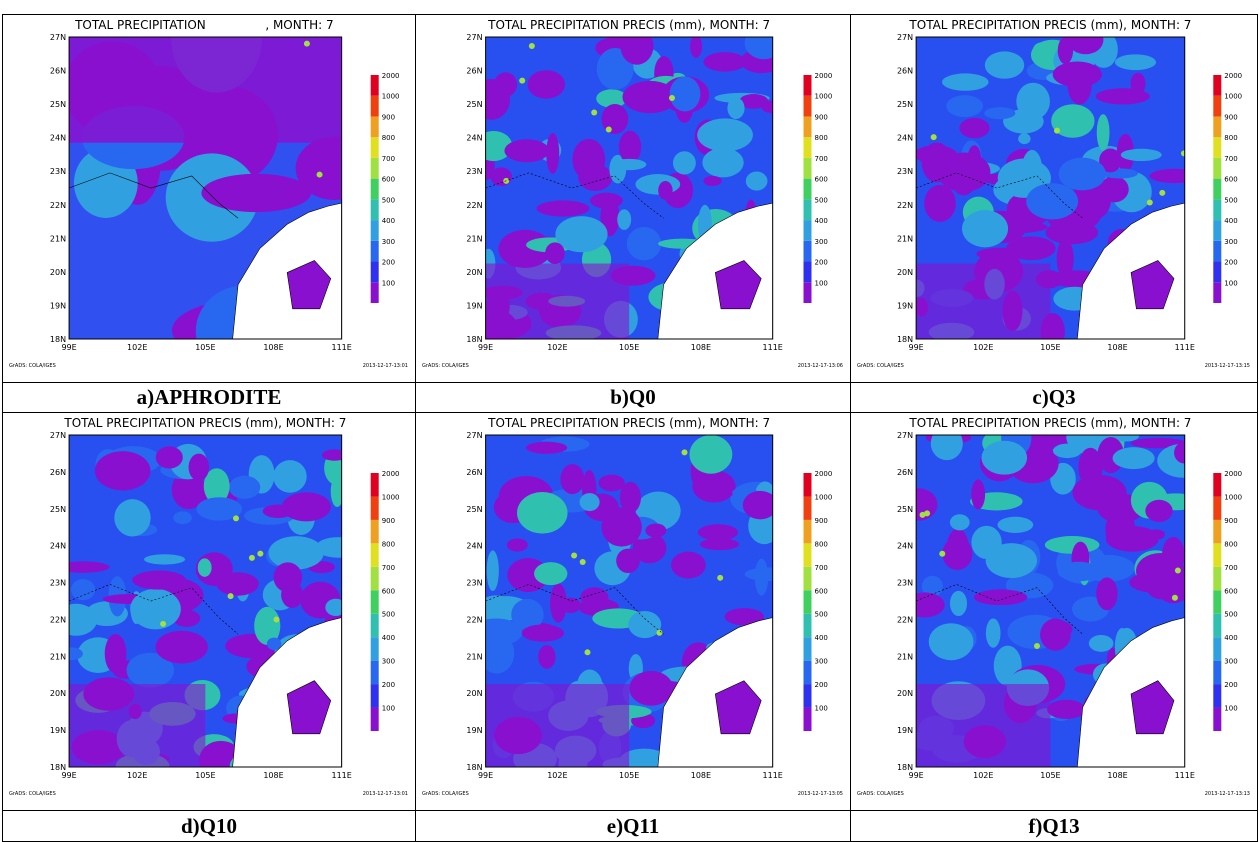 The height and width of the screenshot is (842, 1259). Describe the element at coordinates (273, 347) in the screenshot. I see `lon-label: 108E` at that location.